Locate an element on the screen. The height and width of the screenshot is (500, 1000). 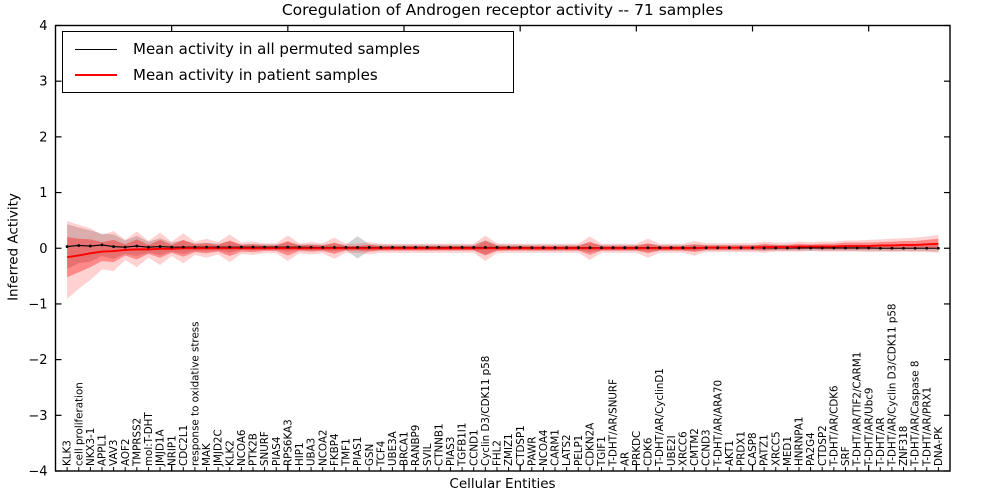
x-tick-label: response to oxidative stress is located at coordinates (196, 393).